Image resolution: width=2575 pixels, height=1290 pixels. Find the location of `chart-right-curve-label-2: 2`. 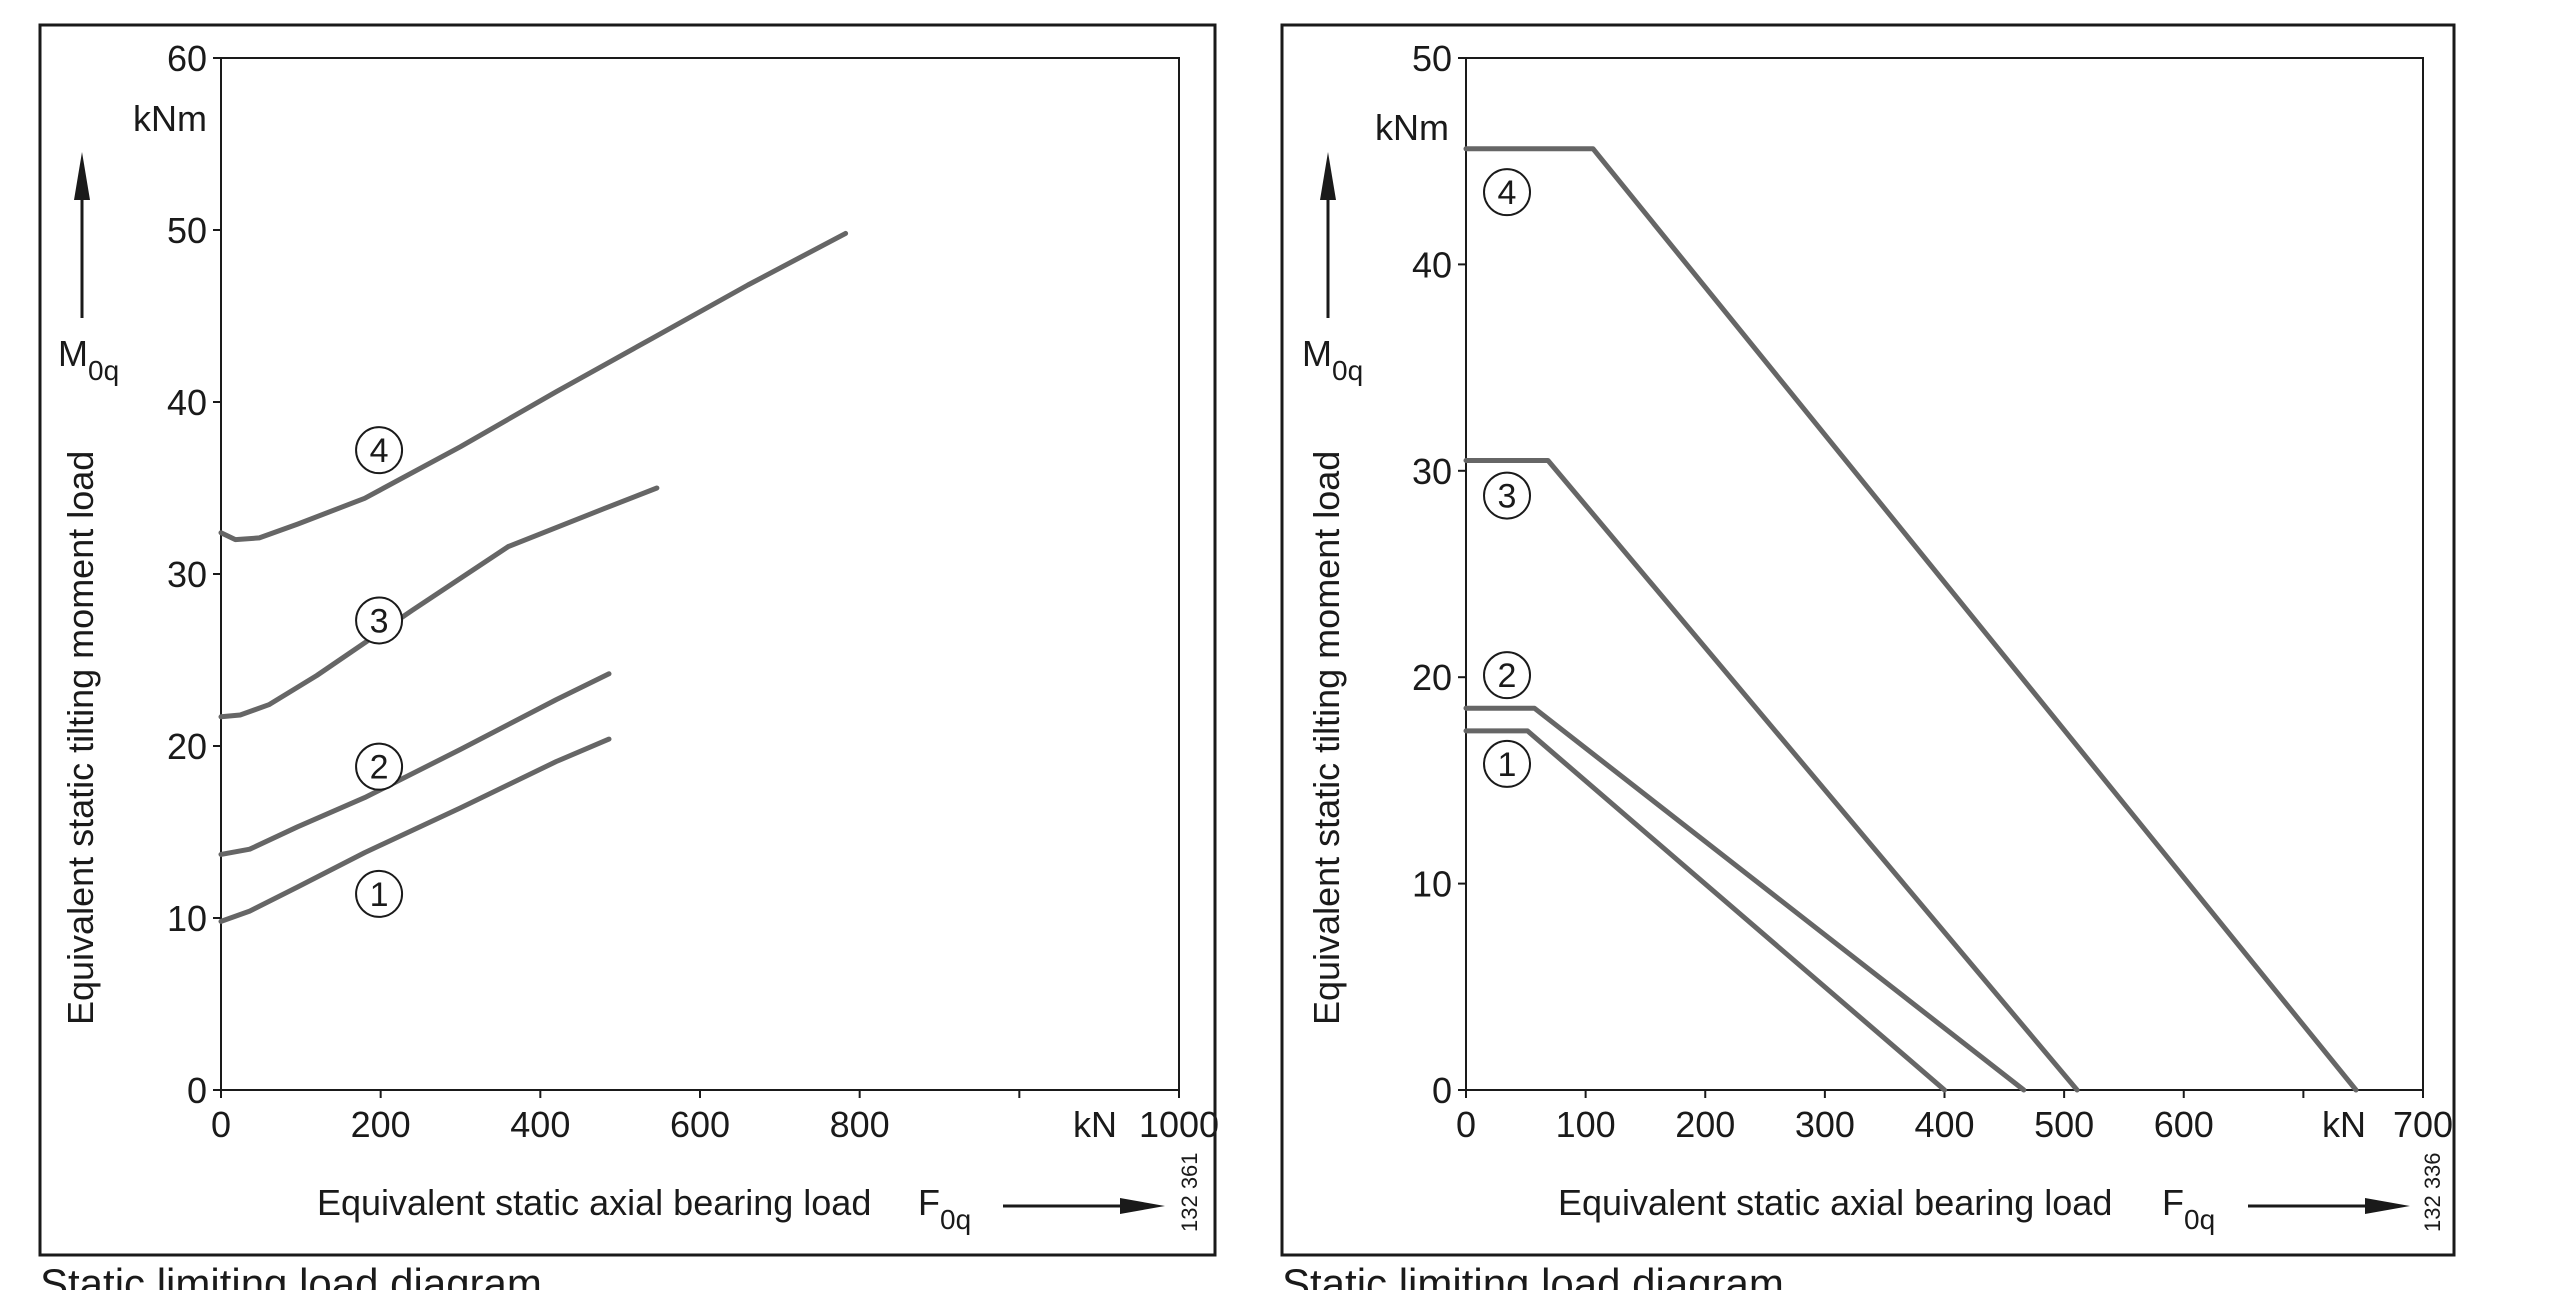

chart-right-curve-label-2: 2 is located at coordinates (1507, 675).